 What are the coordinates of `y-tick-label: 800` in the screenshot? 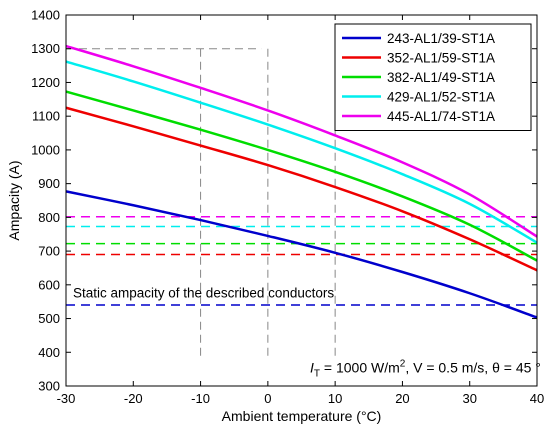 It's located at (49, 217).